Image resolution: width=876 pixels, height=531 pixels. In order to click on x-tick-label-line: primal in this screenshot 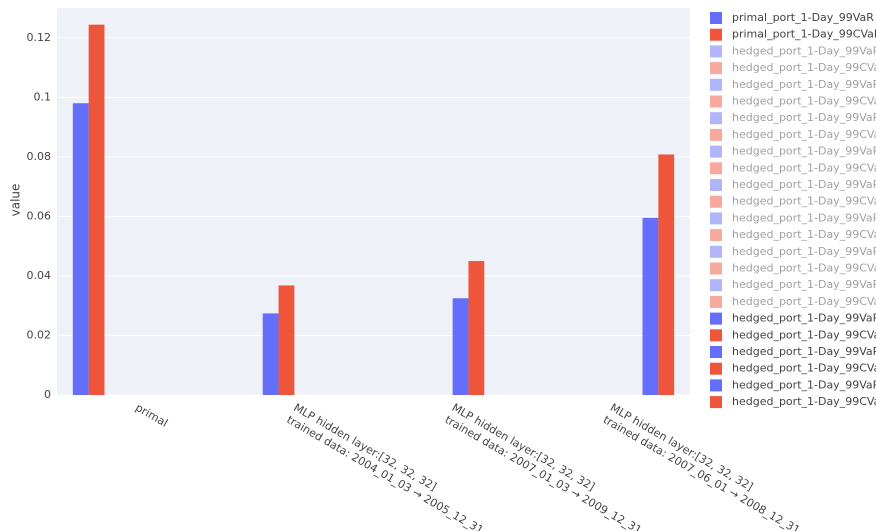, I will do `click(151, 415)`.